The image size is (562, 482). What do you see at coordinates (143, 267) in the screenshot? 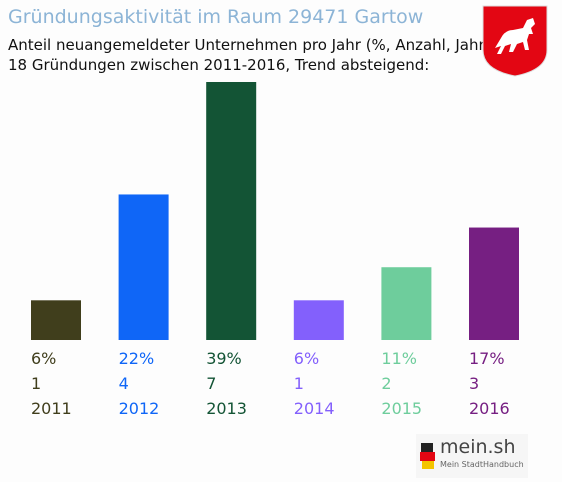
I see `bar-2012` at bounding box center [143, 267].